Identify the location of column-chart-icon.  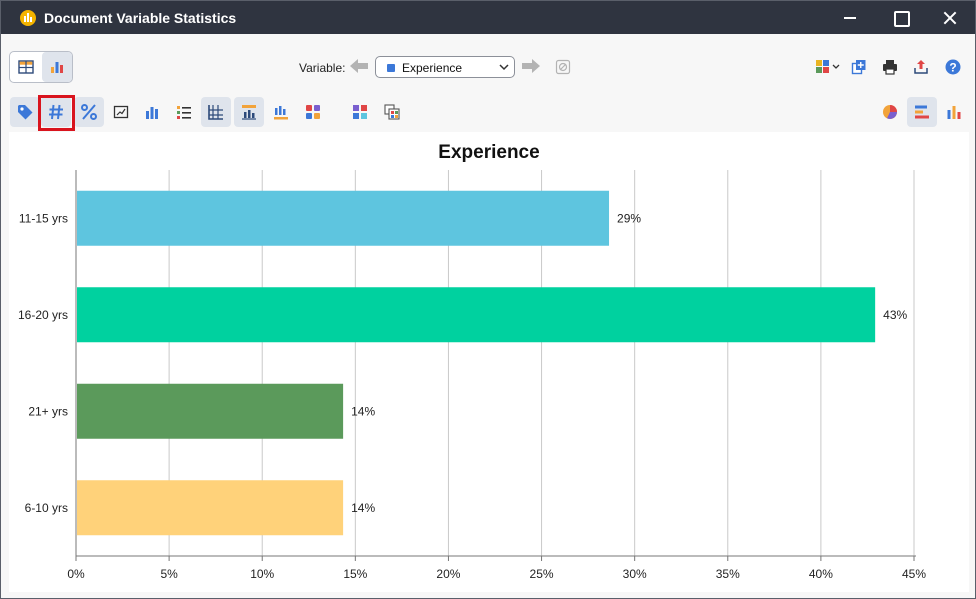
(152, 113).